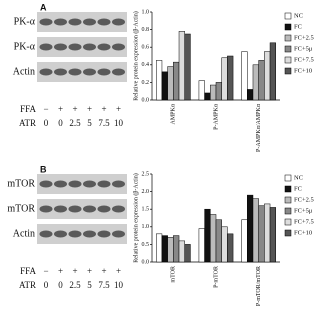 The image size is (320, 320). What do you see at coordinates (21, 208) in the screenshot?
I see `blot-label: mTOR` at bounding box center [21, 208].